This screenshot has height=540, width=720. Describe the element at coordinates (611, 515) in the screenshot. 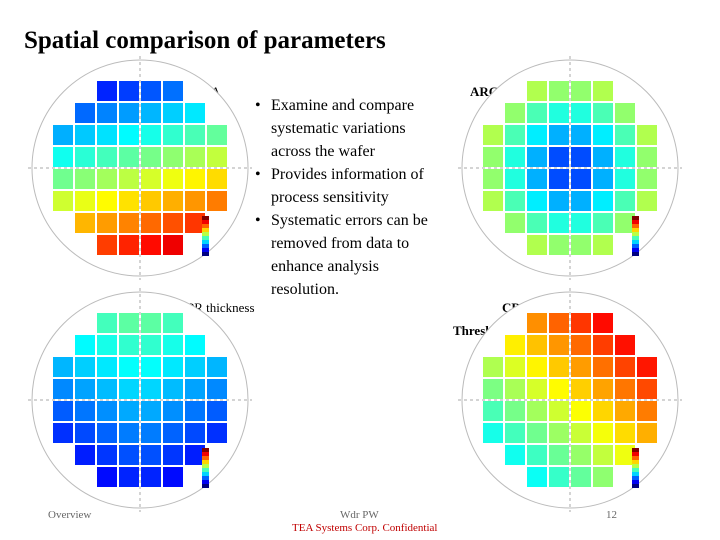

I see `page-number: 12` at that location.